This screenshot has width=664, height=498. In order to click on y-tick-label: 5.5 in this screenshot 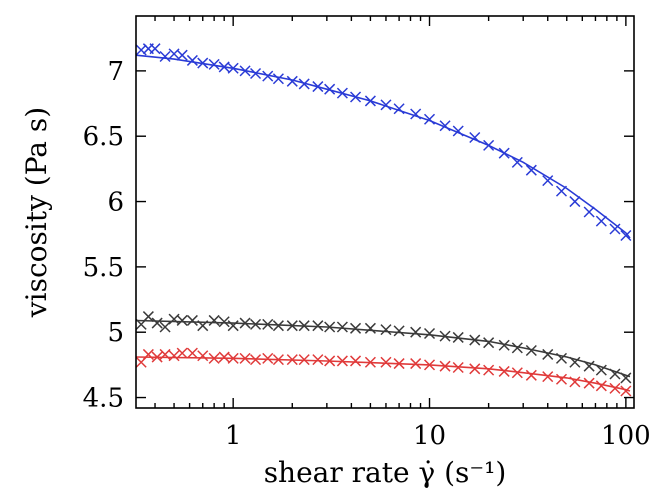, I will do `click(103, 268)`.